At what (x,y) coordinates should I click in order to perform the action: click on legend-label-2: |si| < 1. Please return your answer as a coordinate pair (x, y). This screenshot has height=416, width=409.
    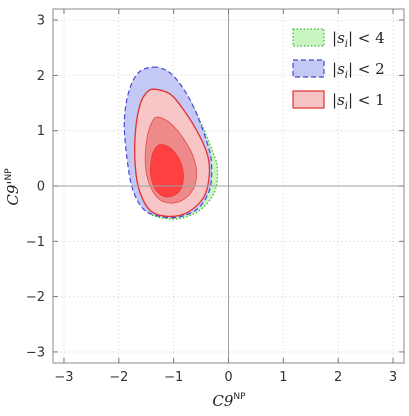
    Looking at the image, I should click on (358, 101).